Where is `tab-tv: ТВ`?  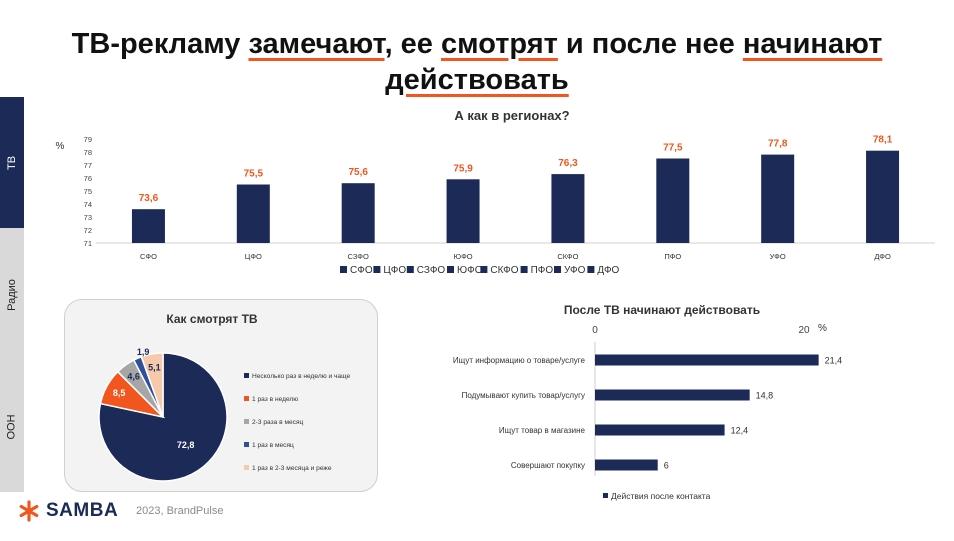
tab-tv: ТВ is located at coordinates (12, 162).